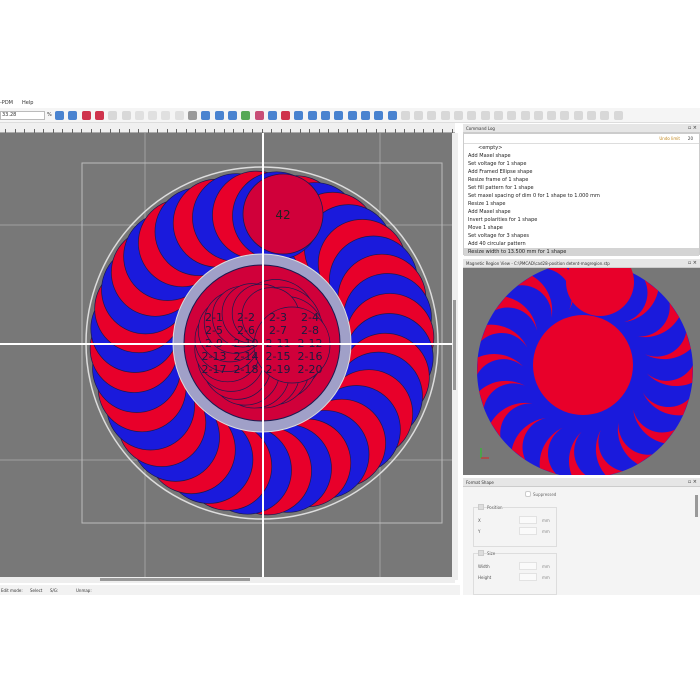 The height and width of the screenshot is (700, 700). What do you see at coordinates (528, 494) in the screenshot?
I see `suppressed-checkbox` at bounding box center [528, 494].